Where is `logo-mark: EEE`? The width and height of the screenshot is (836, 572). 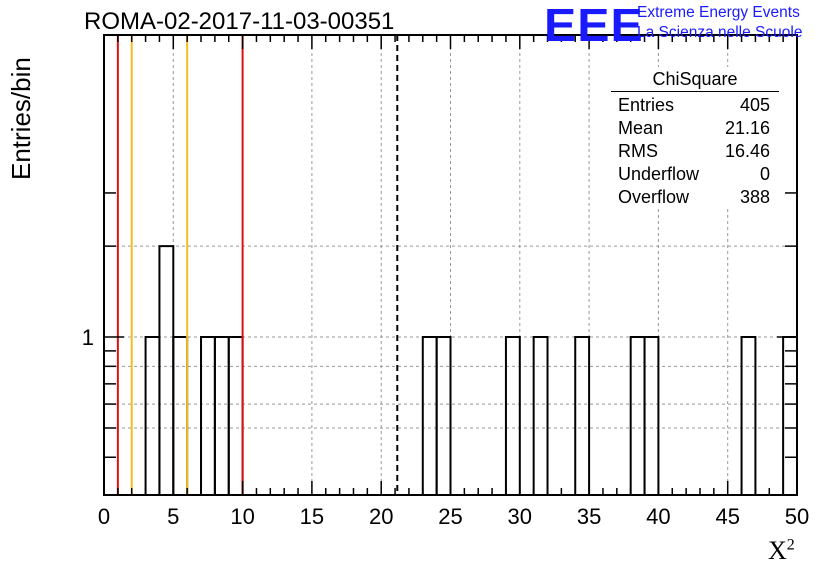 logo-mark: EEE is located at coordinates (594, 25).